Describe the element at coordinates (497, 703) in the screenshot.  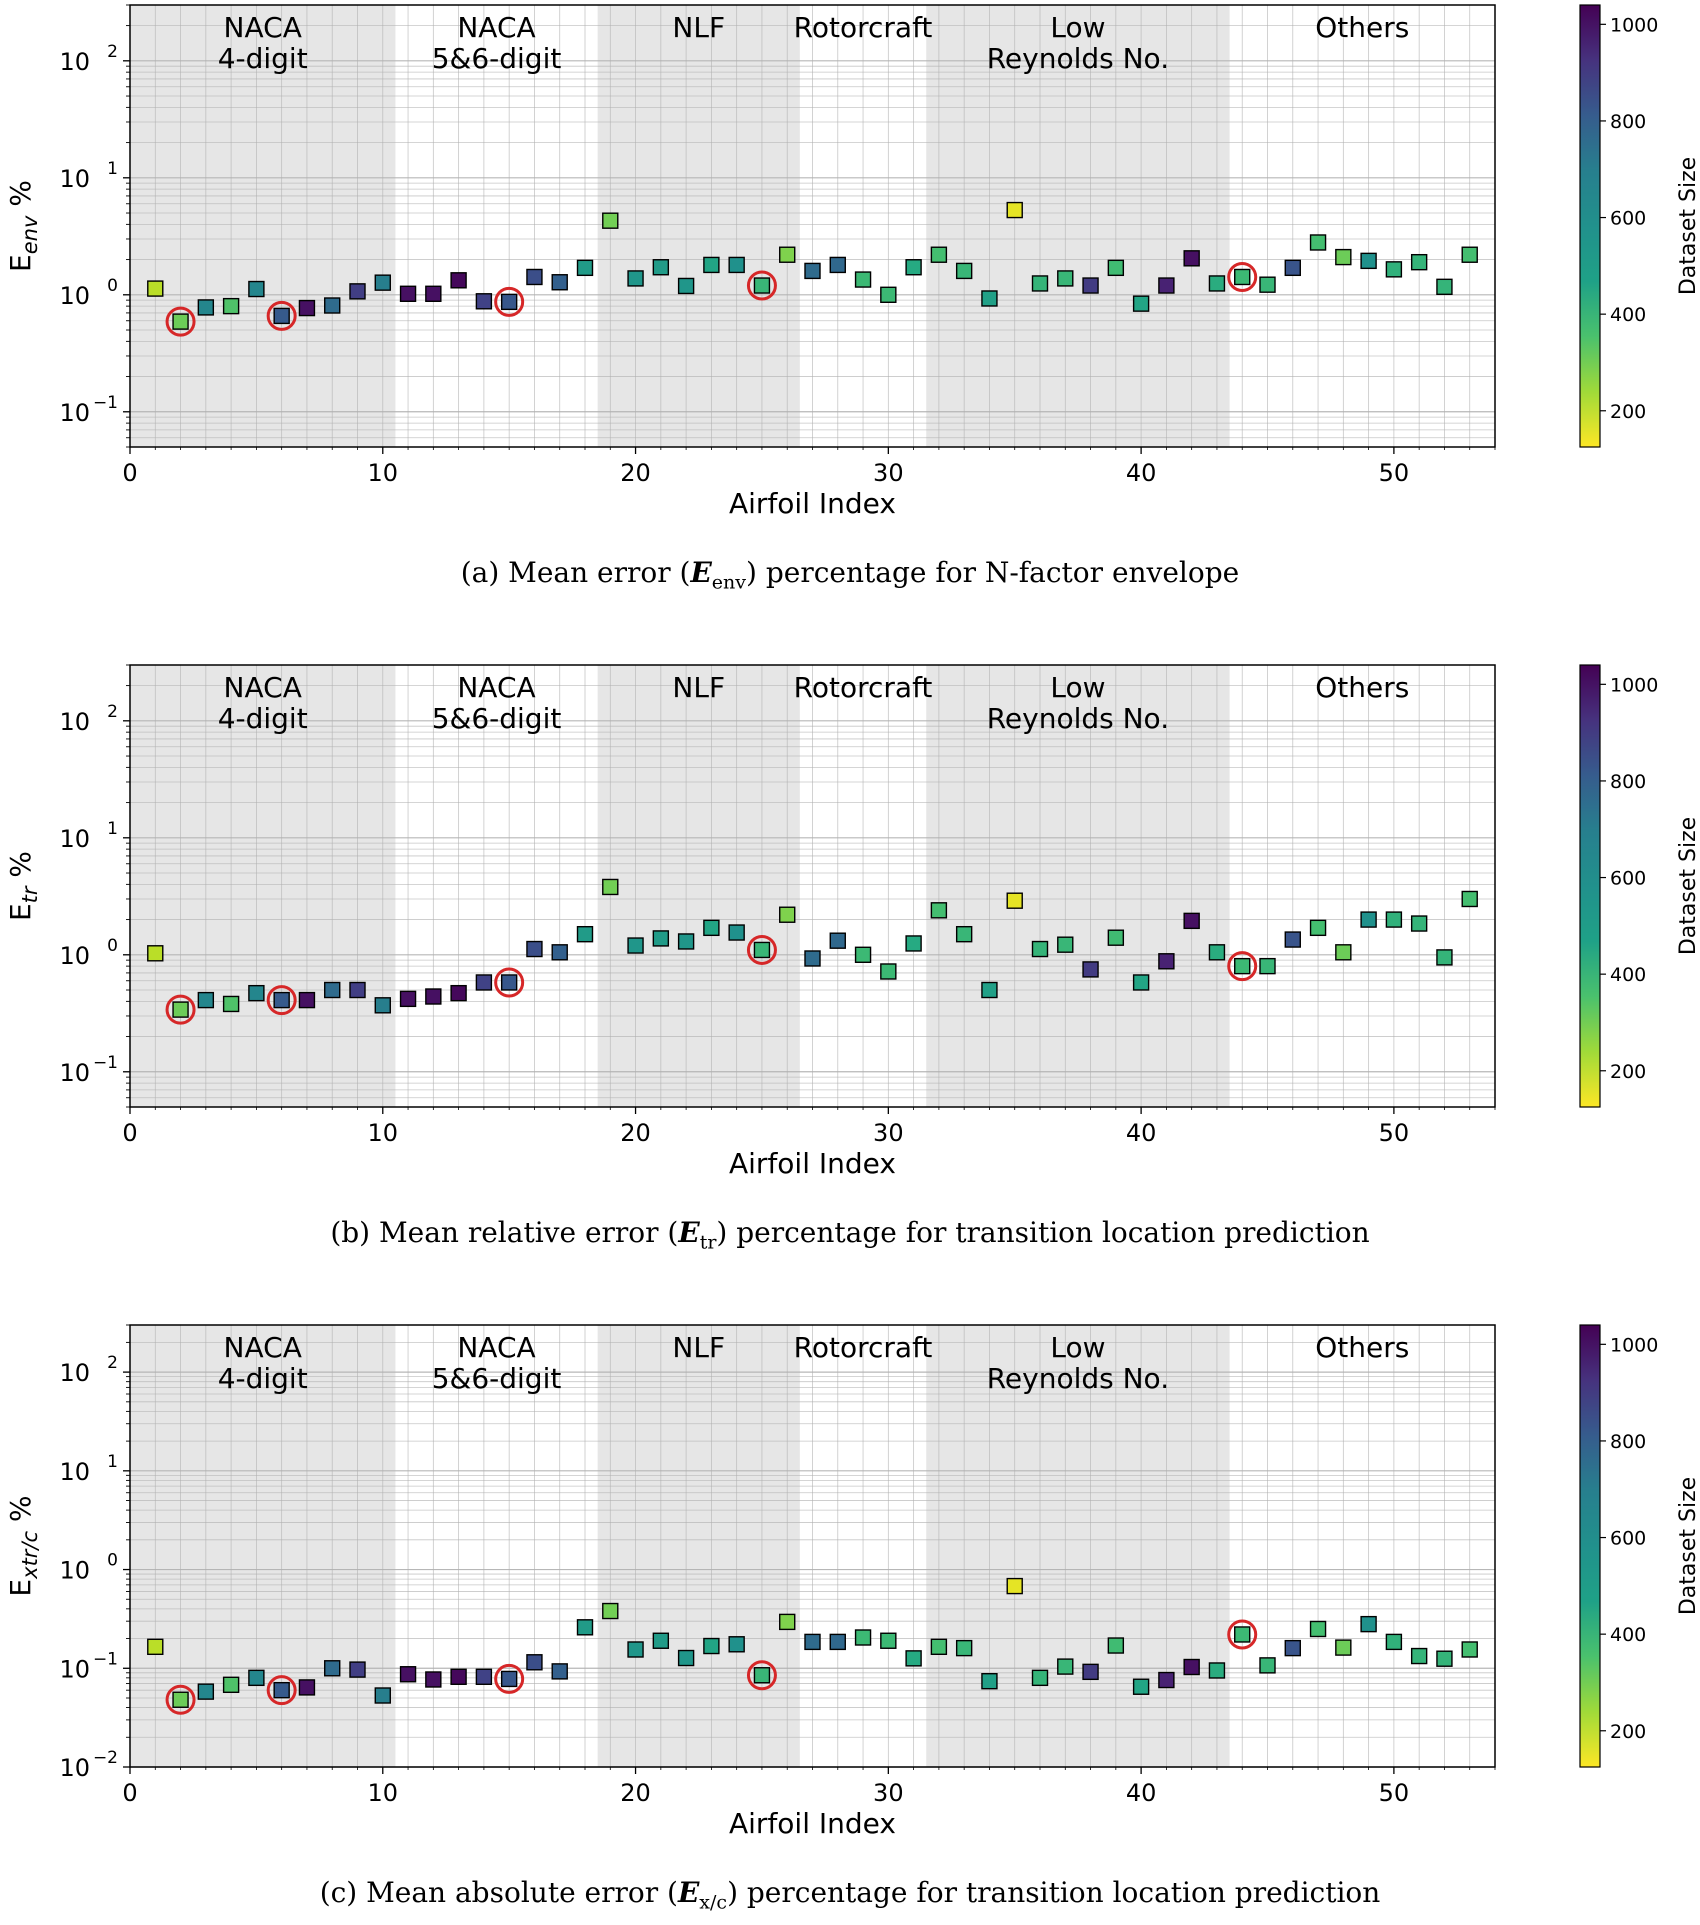
I see `group-label: NACA 5&6-digit` at that location.